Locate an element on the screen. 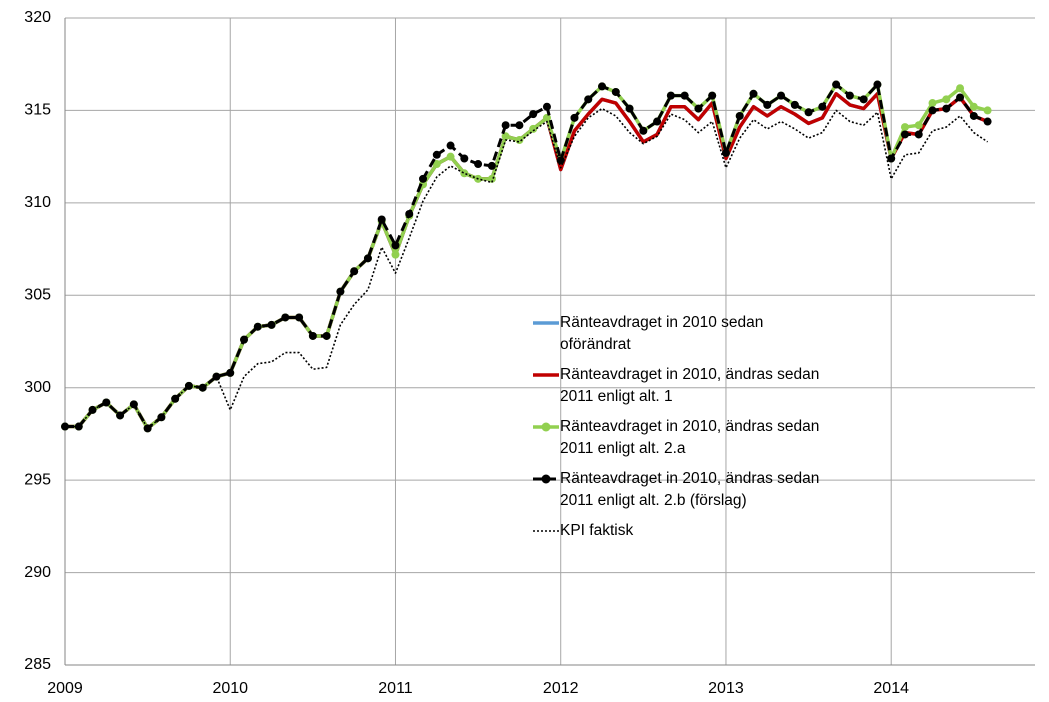  y-tick-label: 285 is located at coordinates (37, 664).